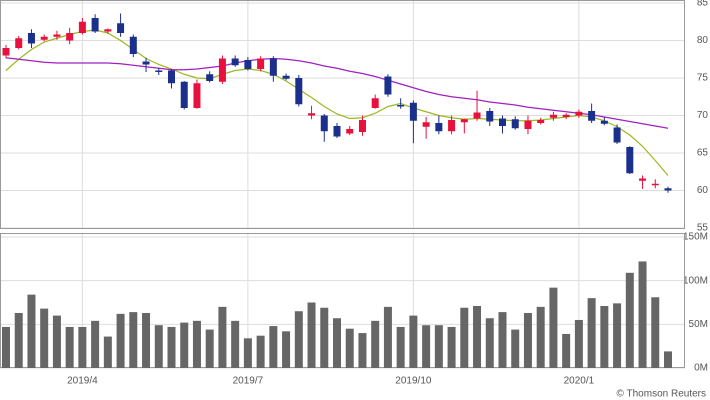 This screenshot has height=400, width=710. I want to click on x-tick-label: 2019/4, so click(82, 381).